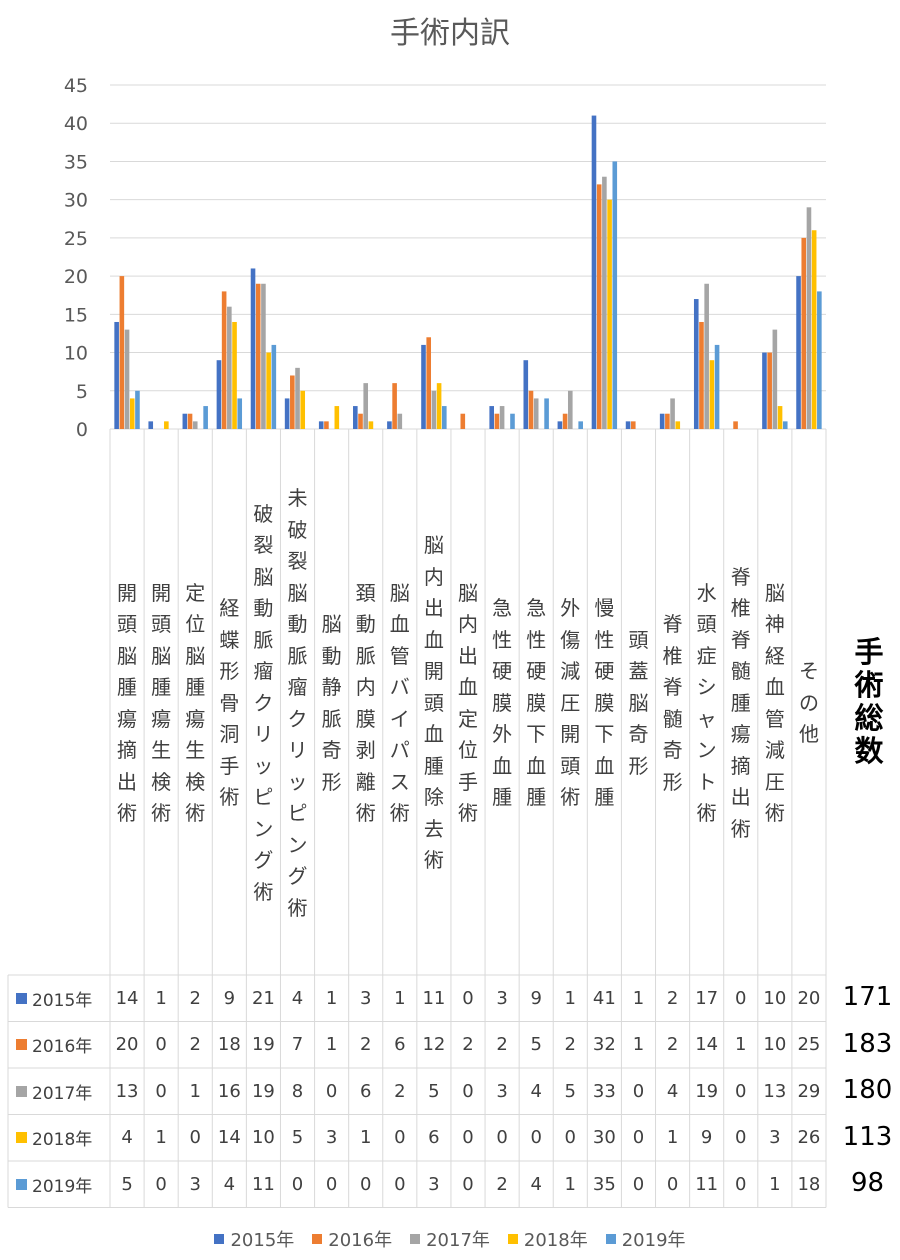 The width and height of the screenshot is (900, 1260). Describe the element at coordinates (263, 702) in the screenshot. I see `category-label: 破裂脳動脈瘤クリッピング術` at that location.